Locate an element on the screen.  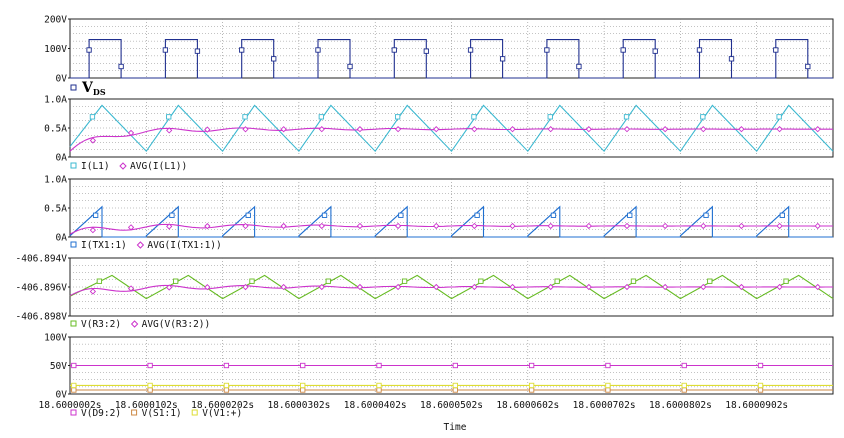
y-tick-label: -406.896V is located at coordinates (42, 288).